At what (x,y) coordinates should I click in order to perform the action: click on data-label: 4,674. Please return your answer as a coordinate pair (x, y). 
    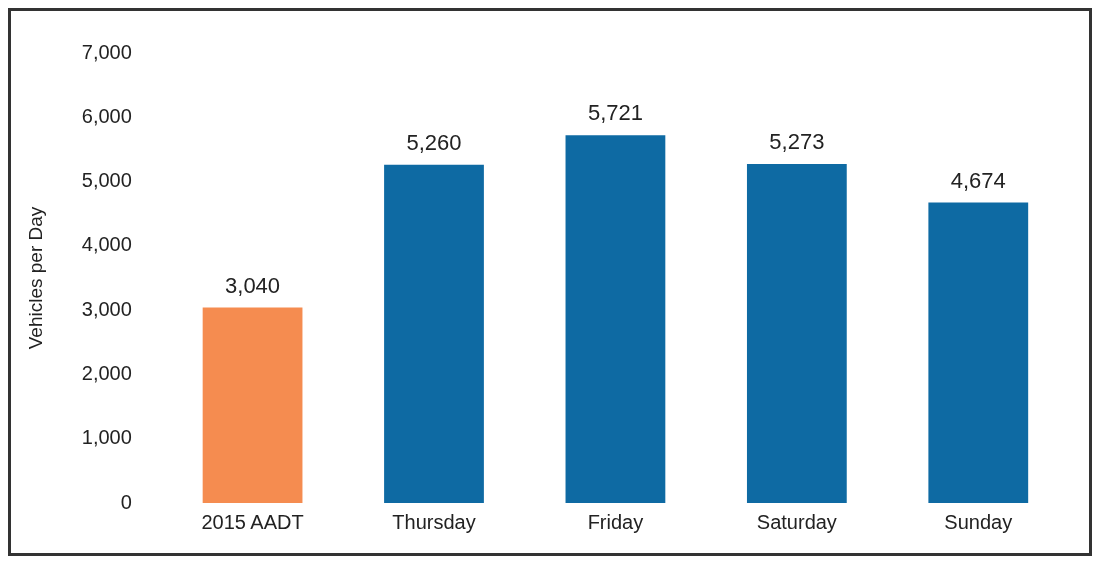
    Looking at the image, I should click on (978, 180).